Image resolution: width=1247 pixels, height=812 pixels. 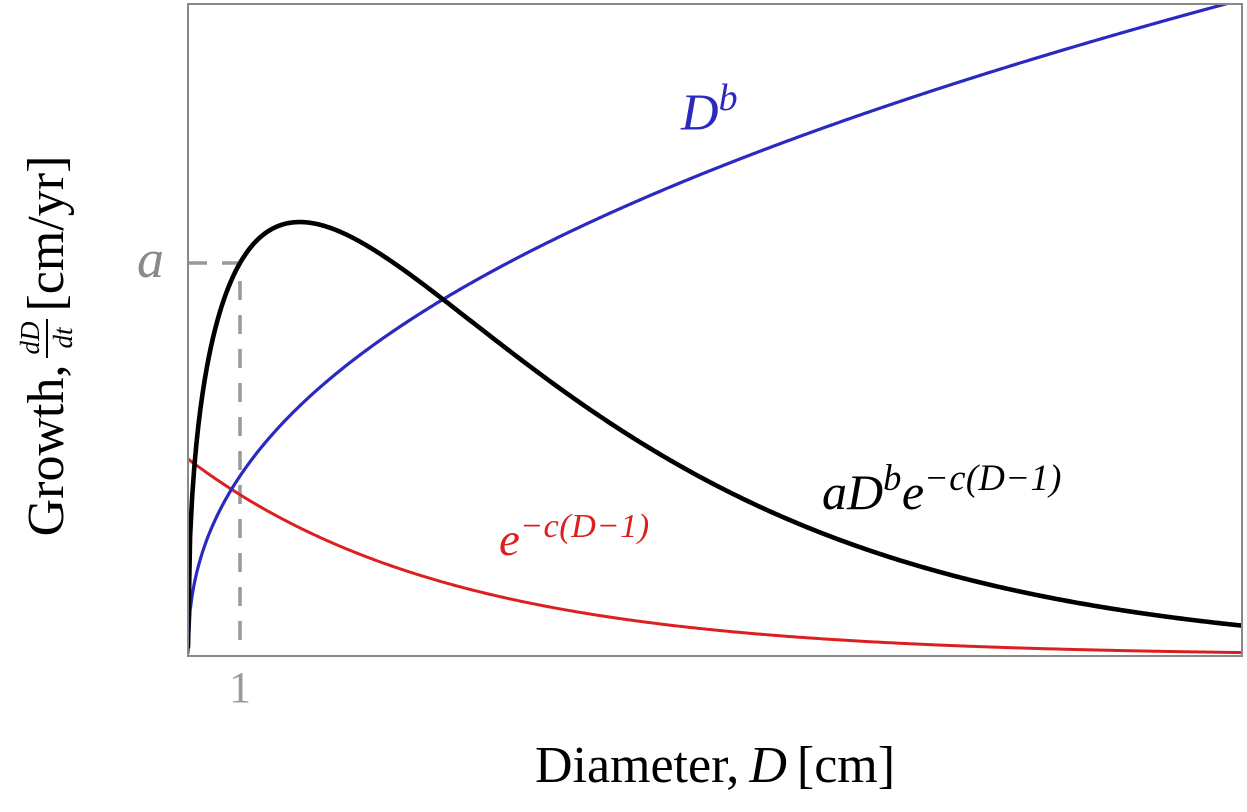 What do you see at coordinates (768, 765) in the screenshot?
I see `x-axis-title-var: D` at bounding box center [768, 765].